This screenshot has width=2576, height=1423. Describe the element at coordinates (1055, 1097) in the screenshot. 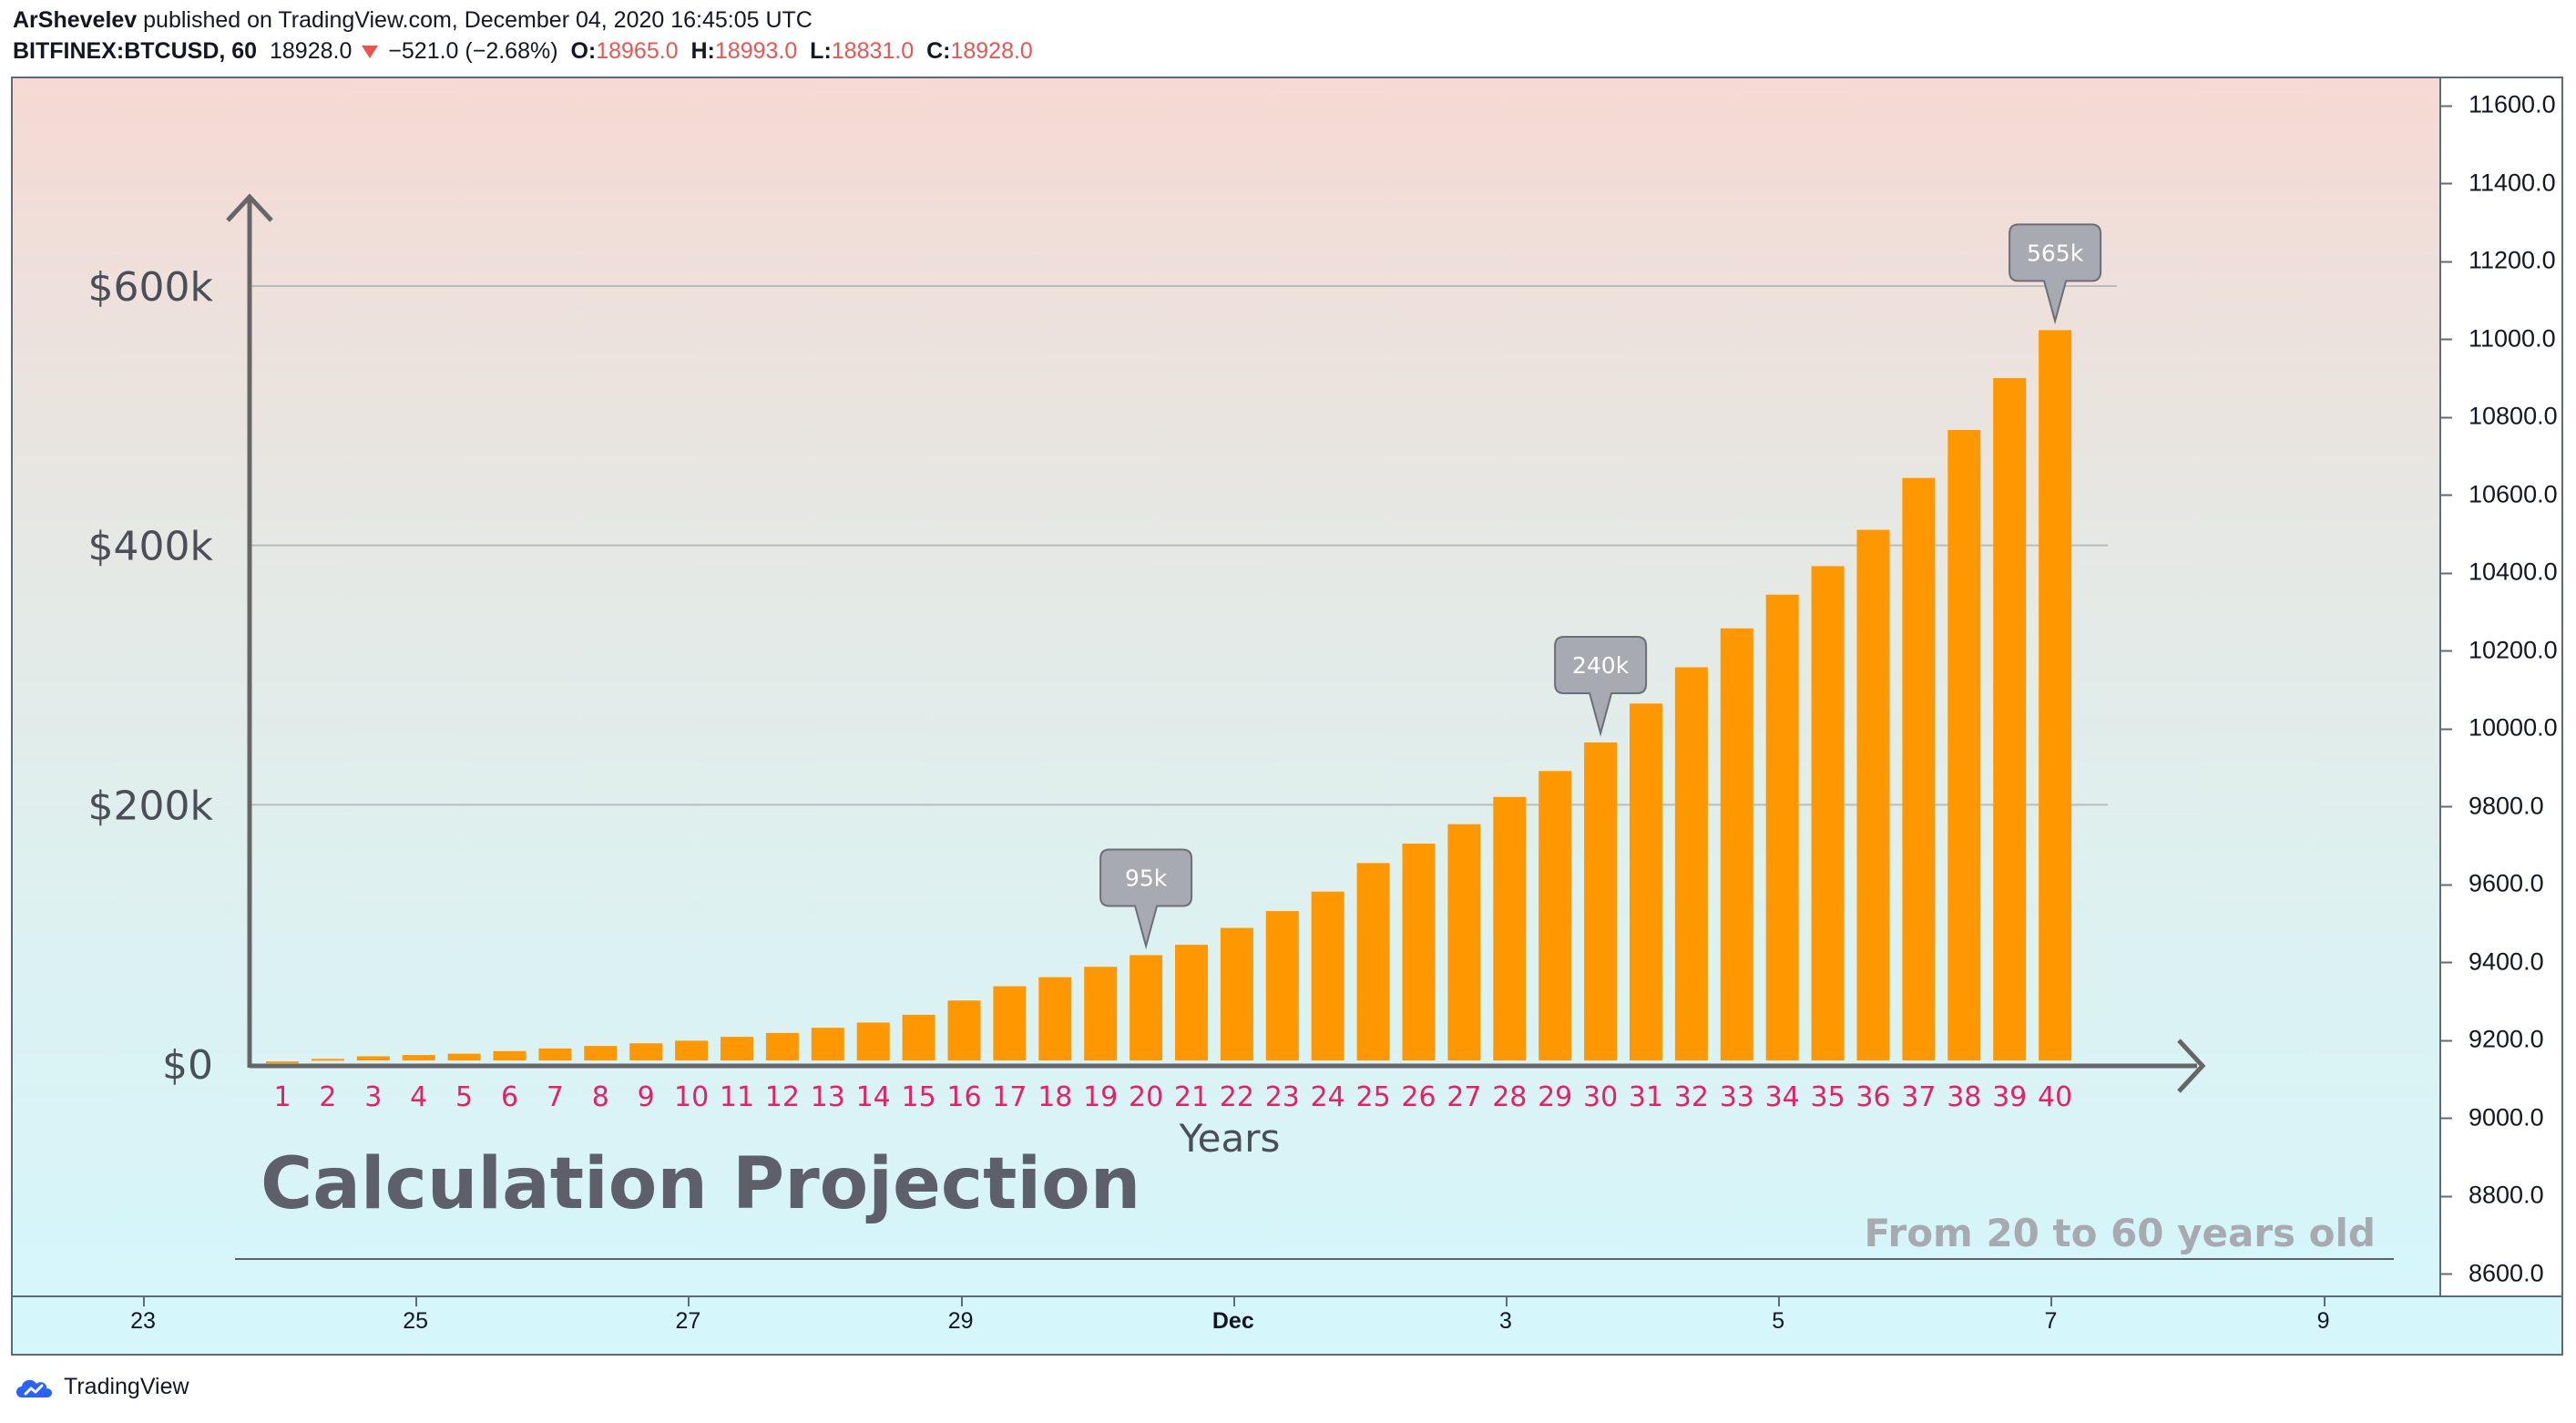

I see `year-tick-label: 18` at that location.